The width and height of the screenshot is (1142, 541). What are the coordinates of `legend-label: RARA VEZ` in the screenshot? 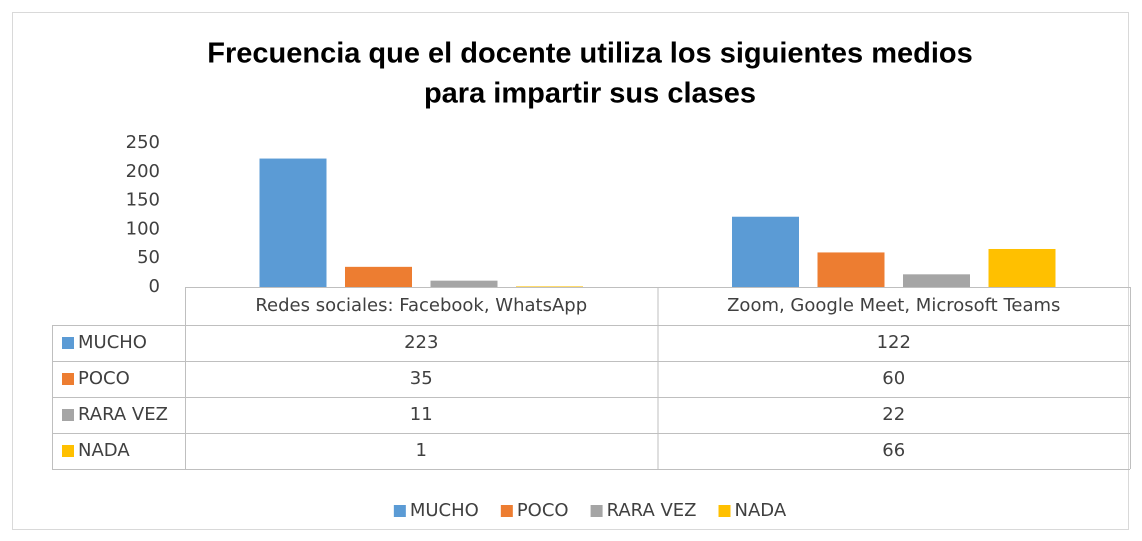 It's located at (652, 510).